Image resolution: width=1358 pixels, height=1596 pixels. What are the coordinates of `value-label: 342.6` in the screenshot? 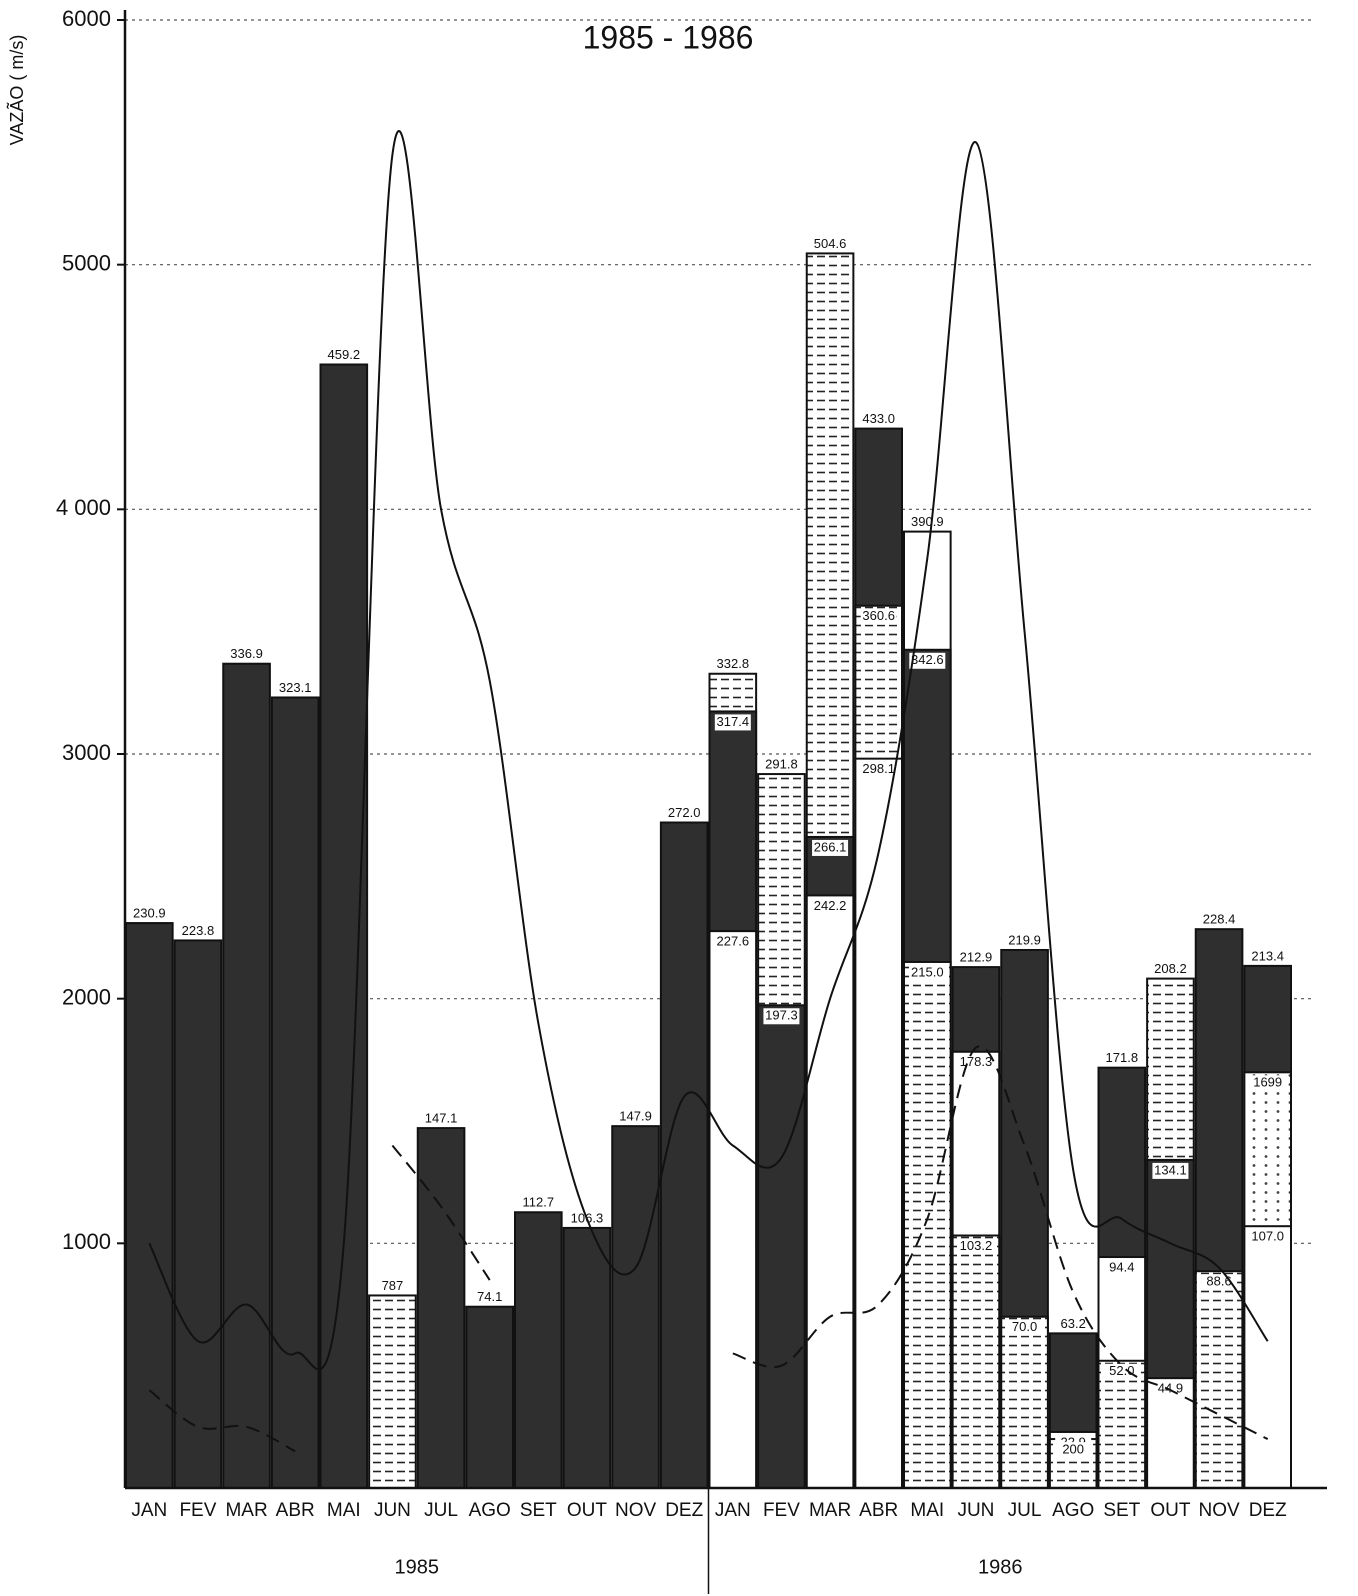 It's located at (927, 659).